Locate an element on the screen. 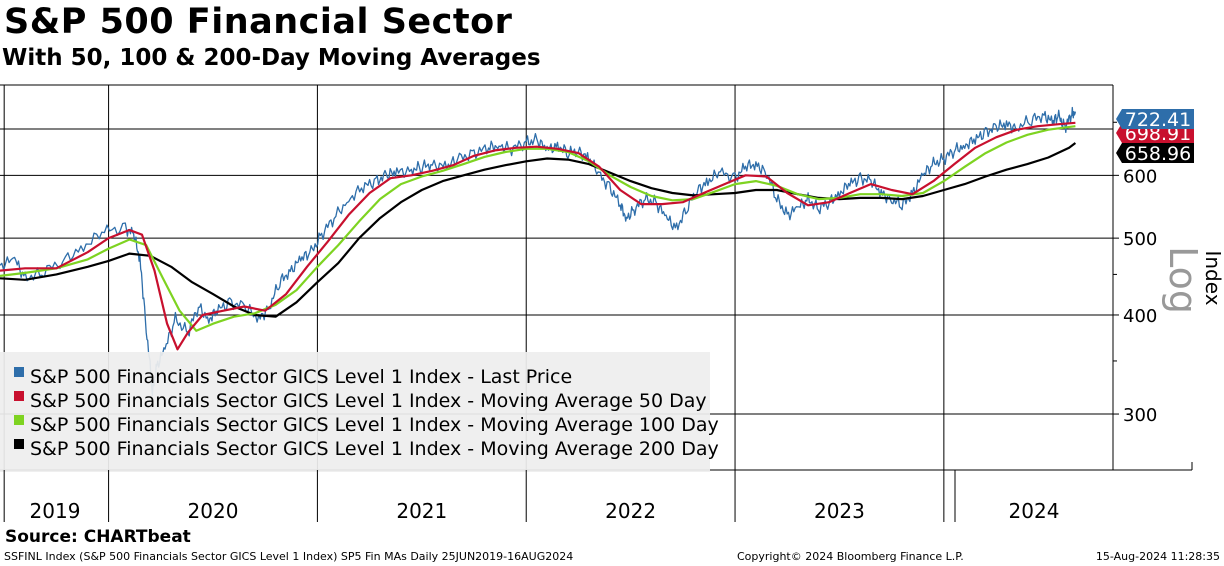 This screenshot has height=566, width=1224. chart-subtitle: With 50, 100 & 200-Day Moving Averages is located at coordinates (271, 58).